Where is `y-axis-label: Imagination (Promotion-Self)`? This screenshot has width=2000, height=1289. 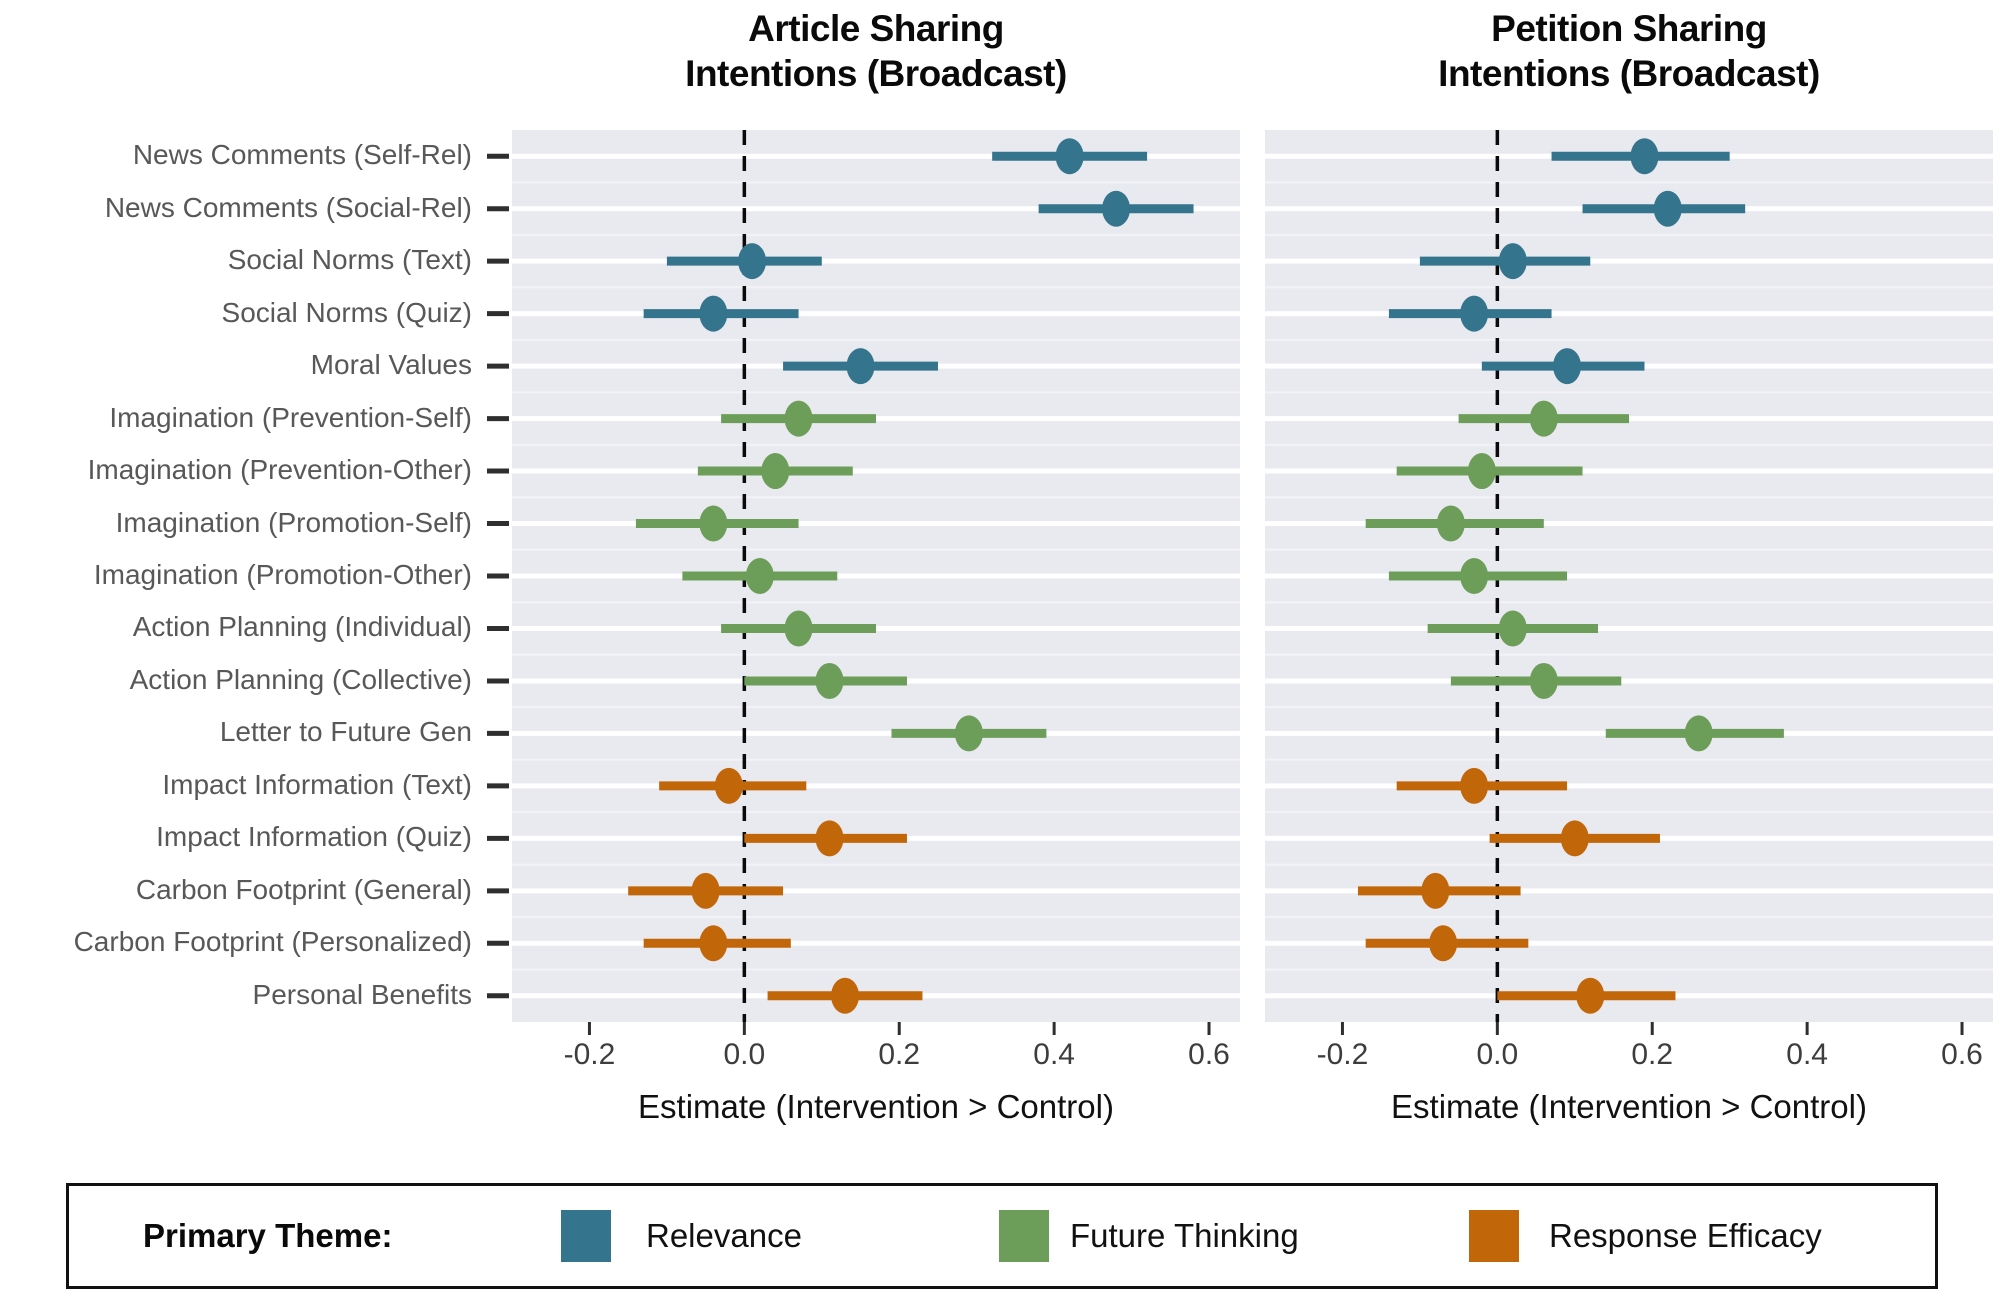
y-axis-label: Imagination (Promotion-Self) is located at coordinates (293, 522).